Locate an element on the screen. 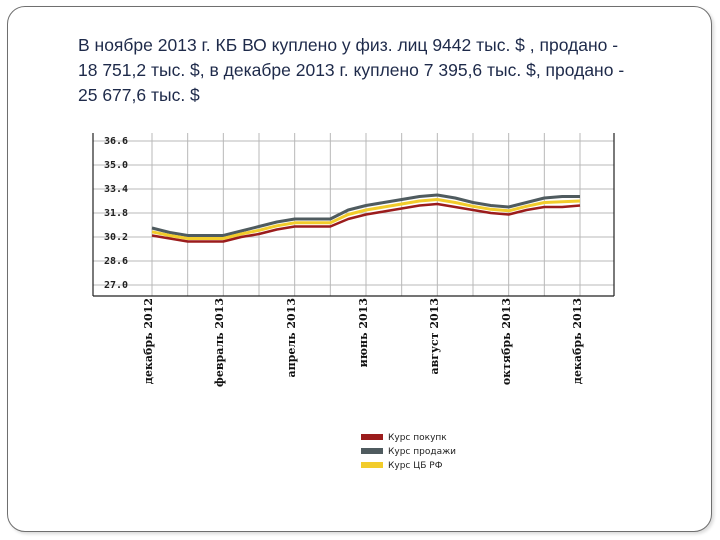 Image resolution: width=720 pixels, height=540 pixels. legend-item-buy: Курс покупк is located at coordinates (404, 438).